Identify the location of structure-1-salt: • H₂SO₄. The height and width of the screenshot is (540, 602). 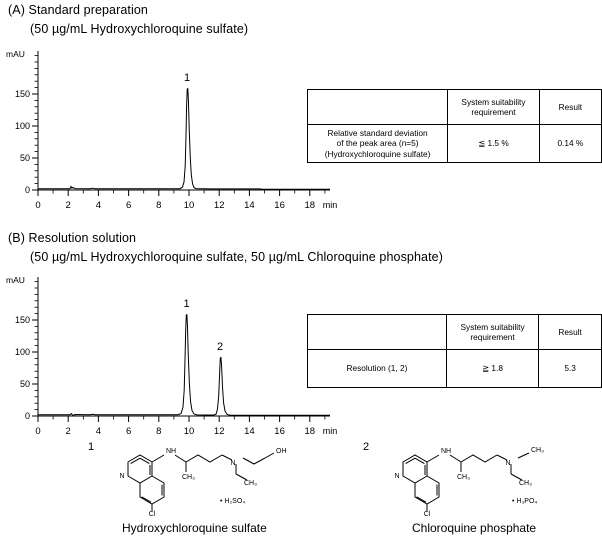
(233, 501).